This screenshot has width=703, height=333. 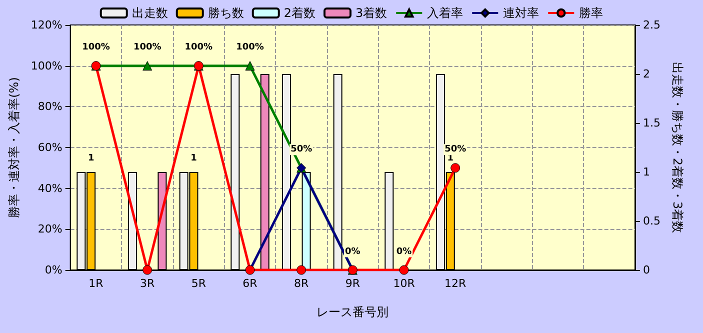 What do you see at coordinates (50, 188) in the screenshot?
I see `y-tick-label: 40%` at bounding box center [50, 188].